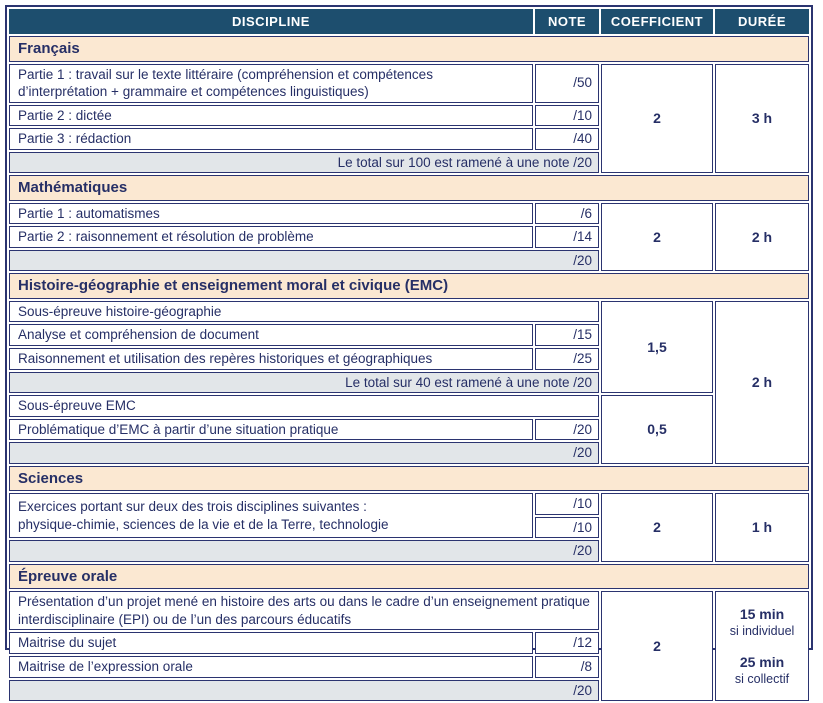  I want to click on note-cell: /14, so click(567, 237).